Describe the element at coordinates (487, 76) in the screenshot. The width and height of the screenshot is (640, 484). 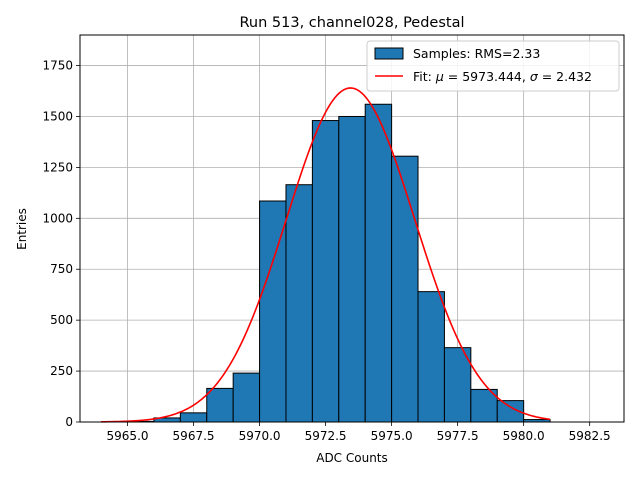
I see `legend-fit-mid: = 5973.444,` at that location.